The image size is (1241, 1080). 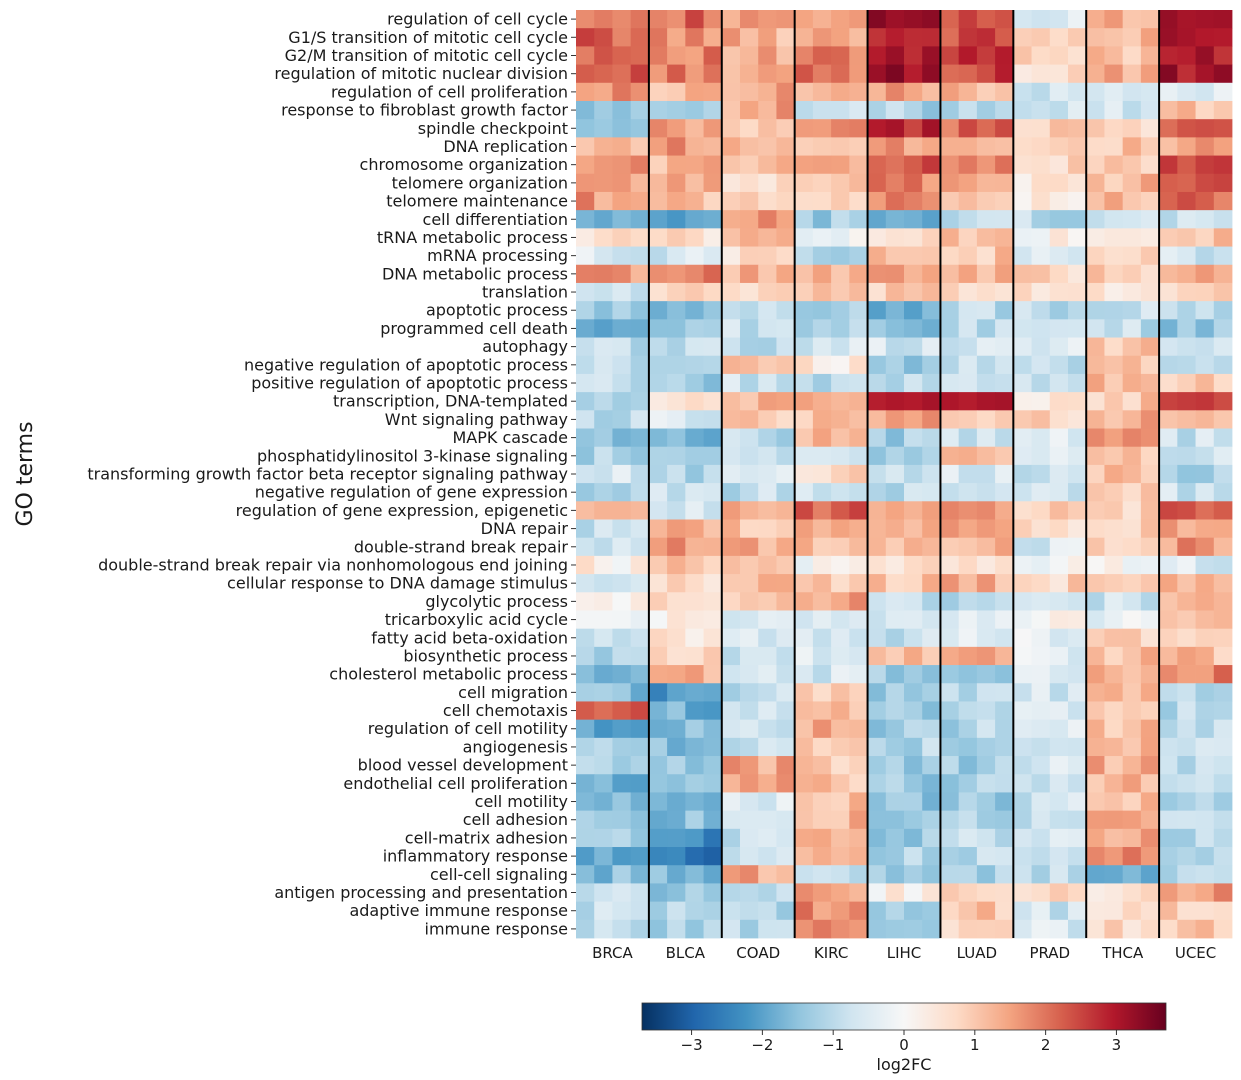 I want to click on row-label: programmed cell death, so click(x=474, y=328).